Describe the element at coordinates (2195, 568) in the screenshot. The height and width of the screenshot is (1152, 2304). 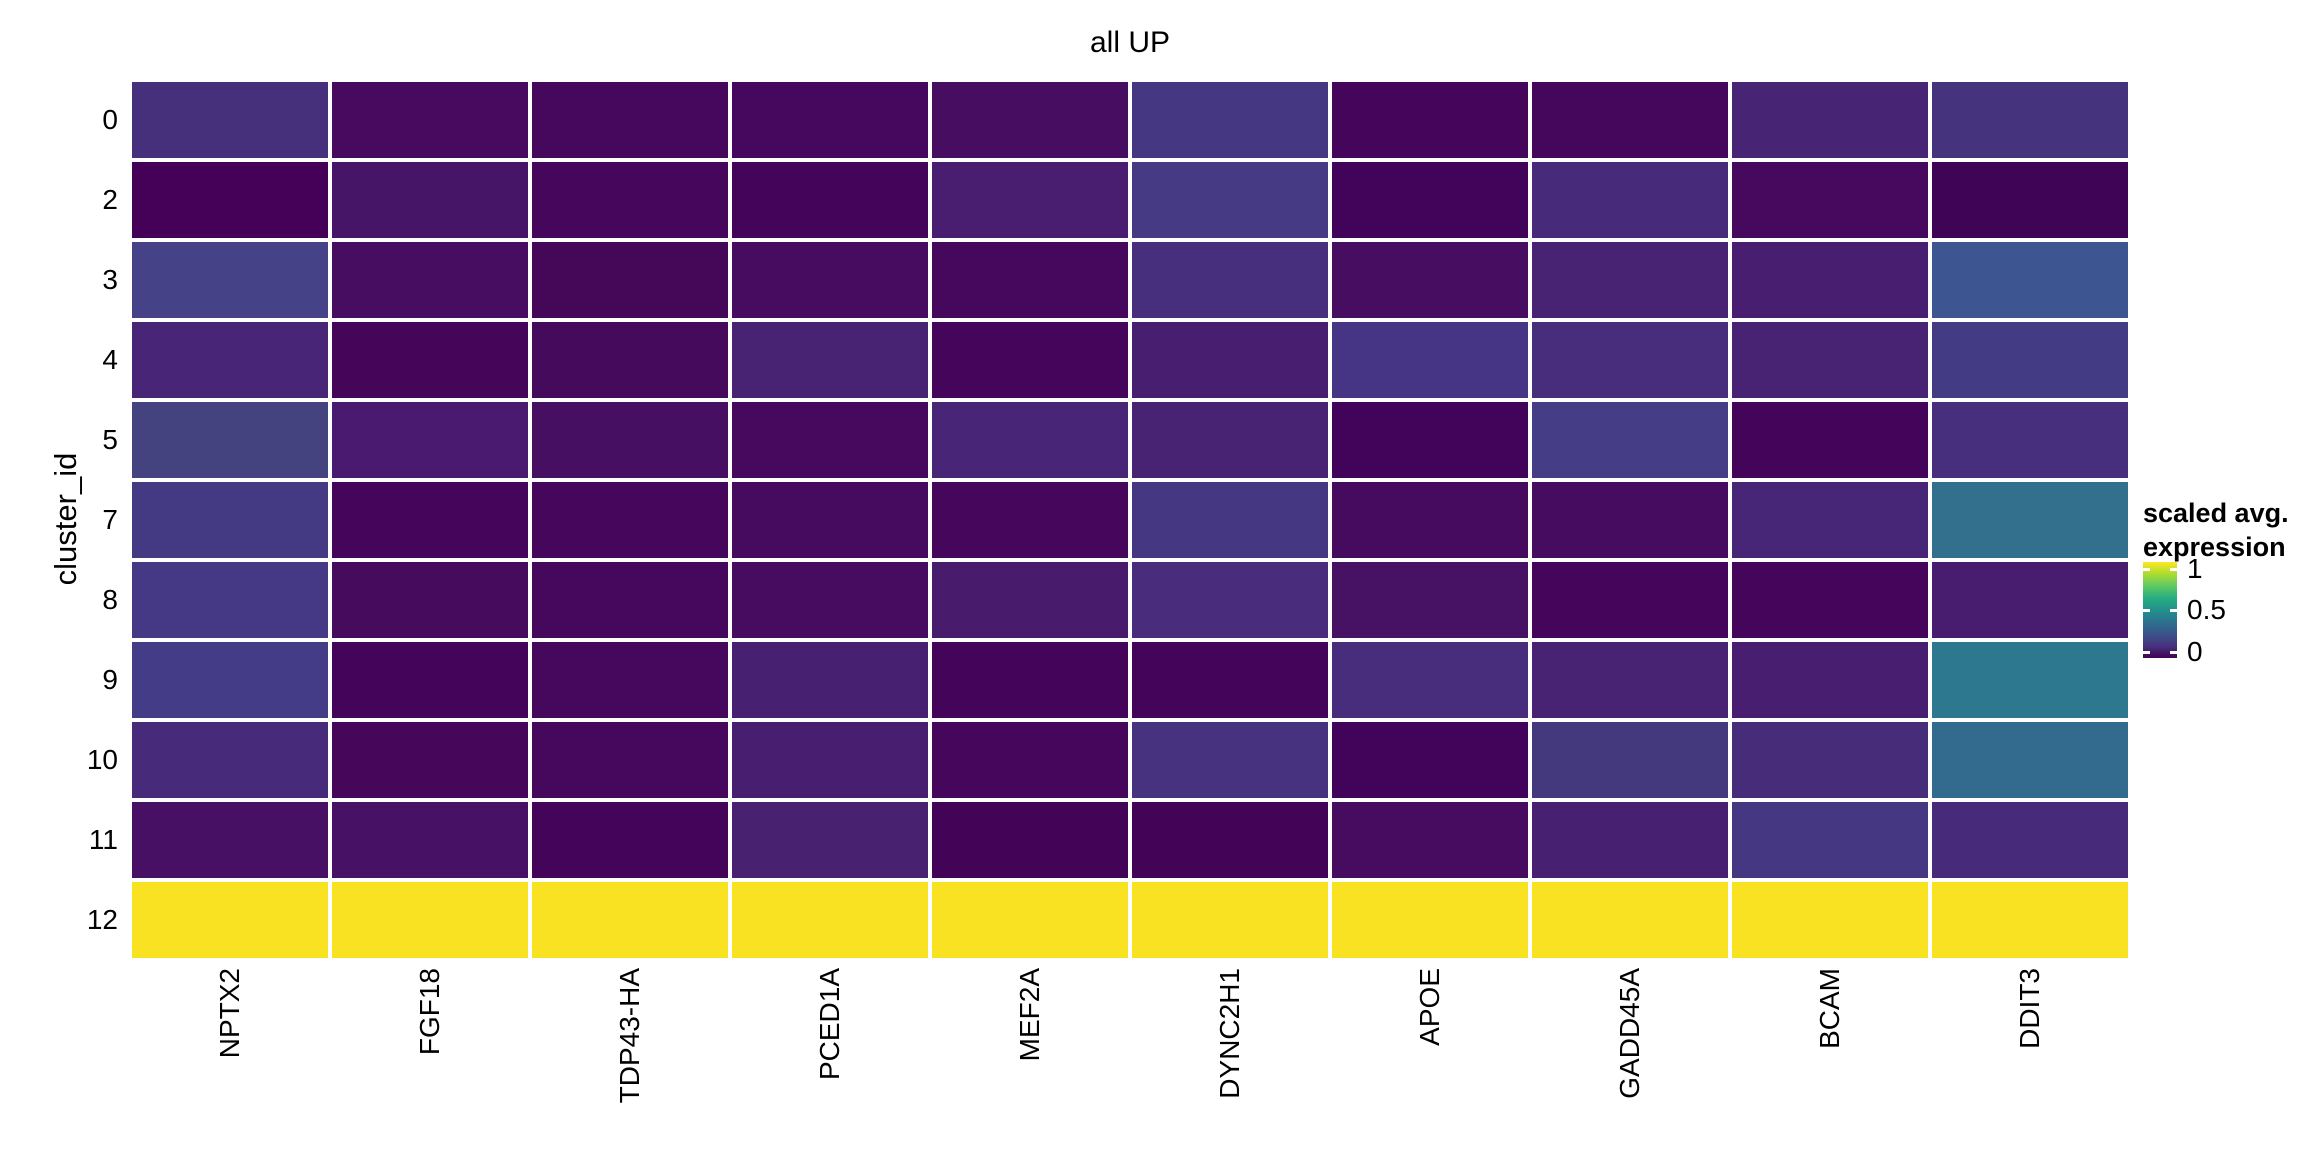
I see `legend-tick-label: 1` at that location.